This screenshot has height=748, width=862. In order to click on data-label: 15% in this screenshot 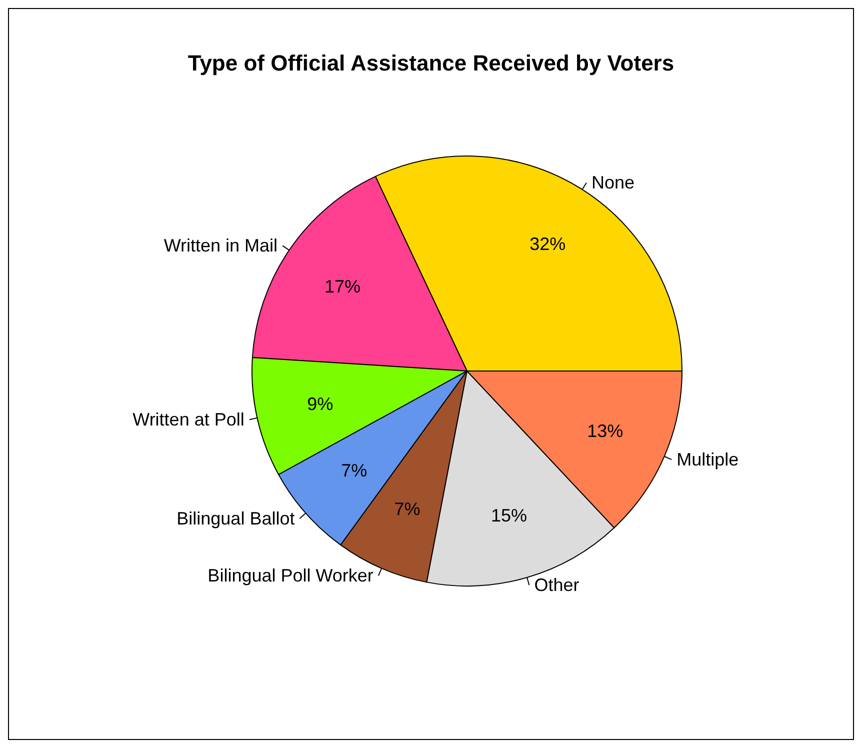, I will do `click(509, 516)`.